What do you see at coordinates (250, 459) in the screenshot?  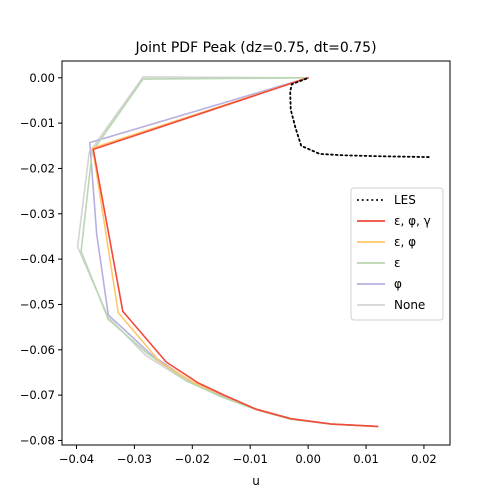 I see `x-tick-label: −0.01` at bounding box center [250, 459].